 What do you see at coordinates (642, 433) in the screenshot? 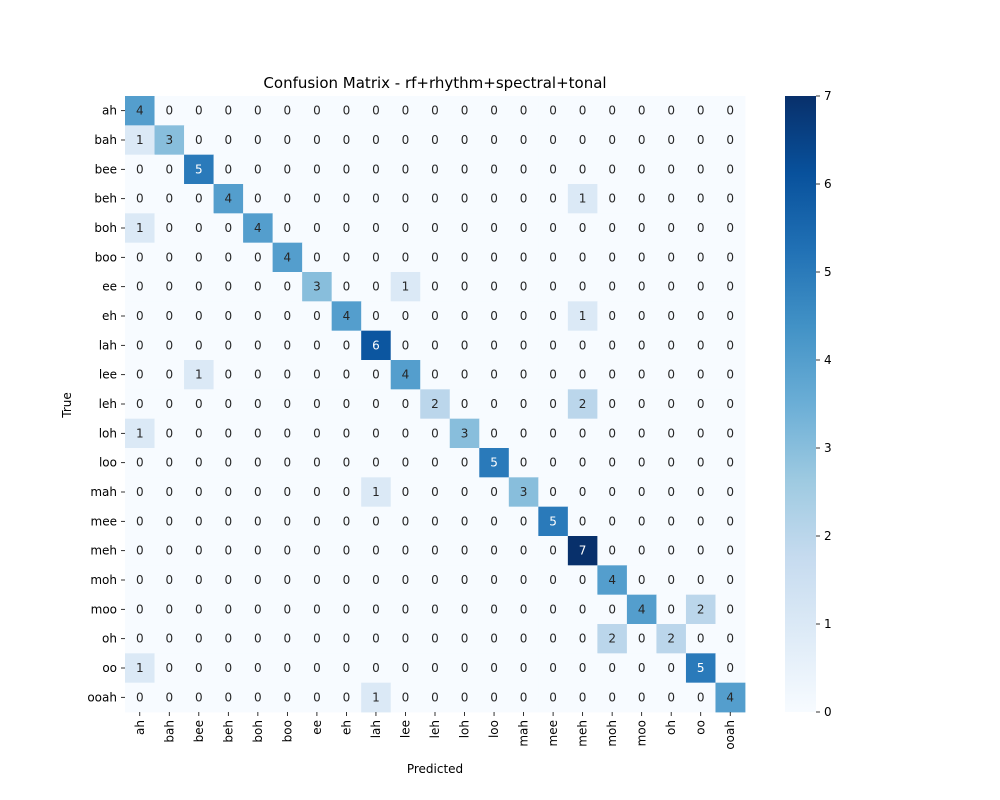
I see `cell-value-11-17: 0` at bounding box center [642, 433].